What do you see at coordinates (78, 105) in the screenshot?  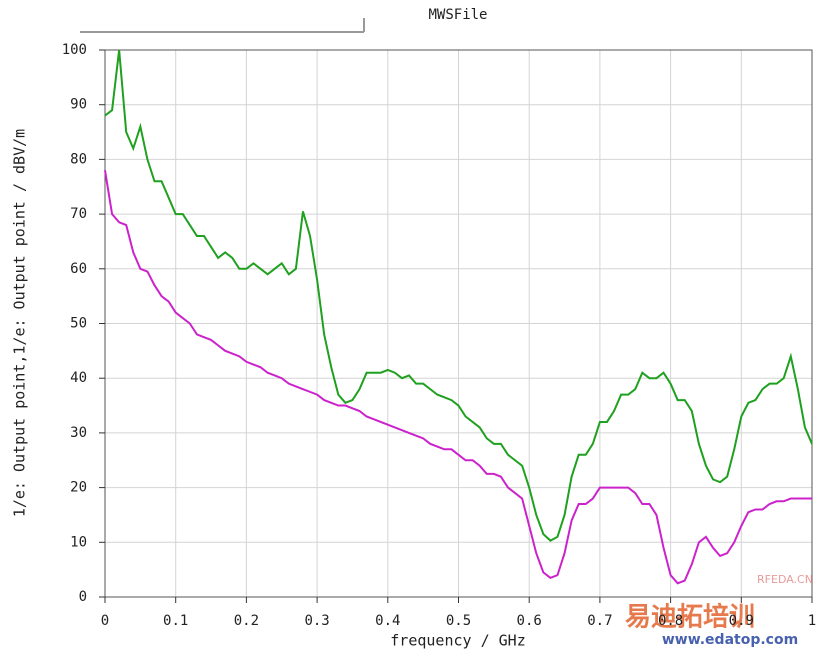 I see `y-tick-label: 90` at bounding box center [78, 105].